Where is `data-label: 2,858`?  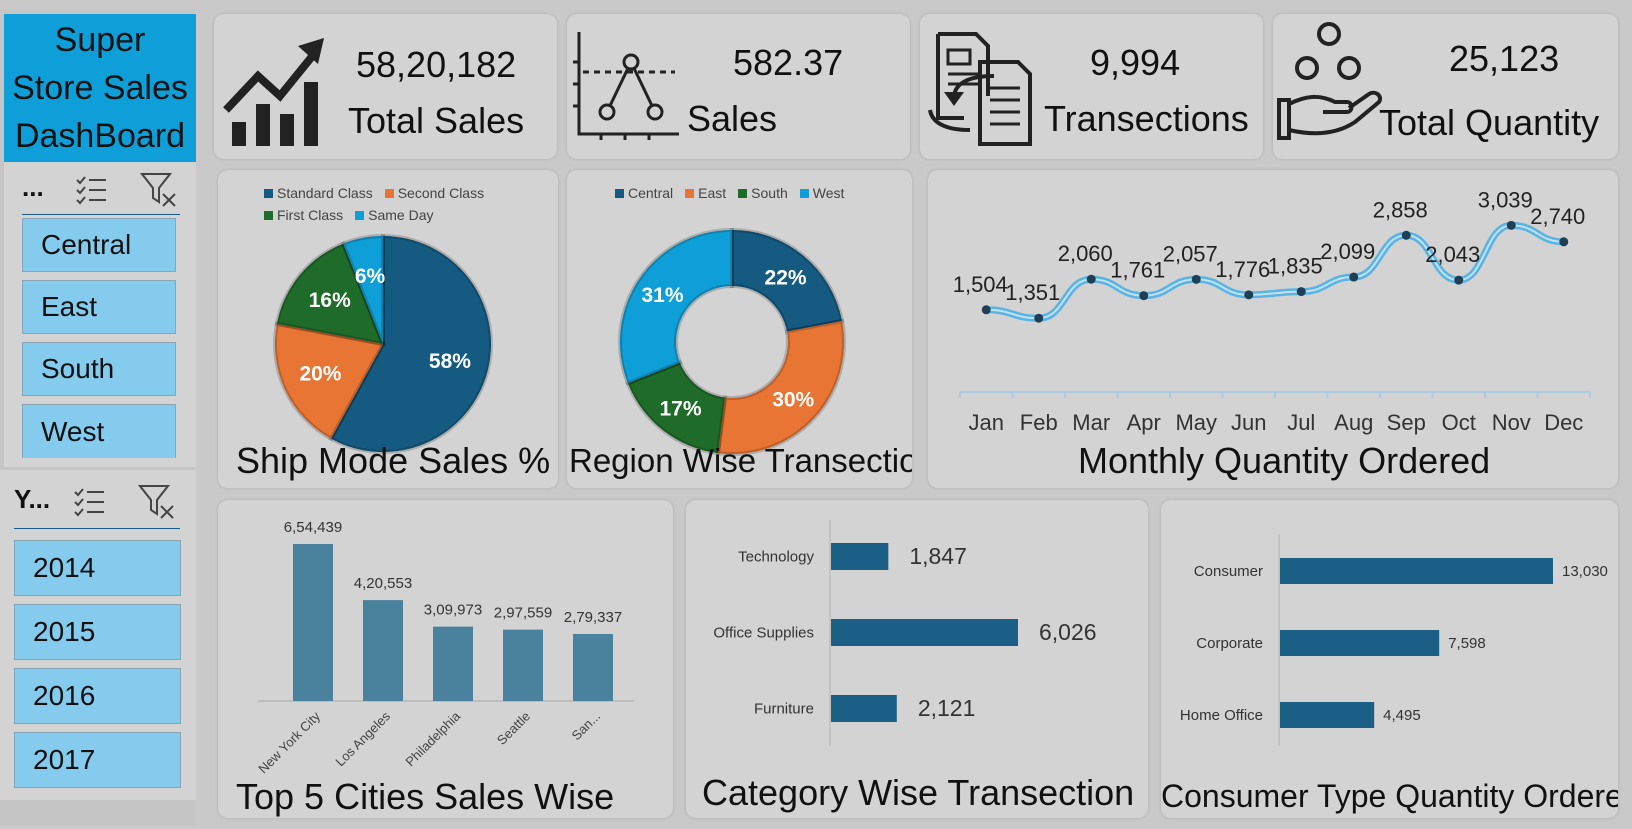
data-label: 2,858 is located at coordinates (1400, 209).